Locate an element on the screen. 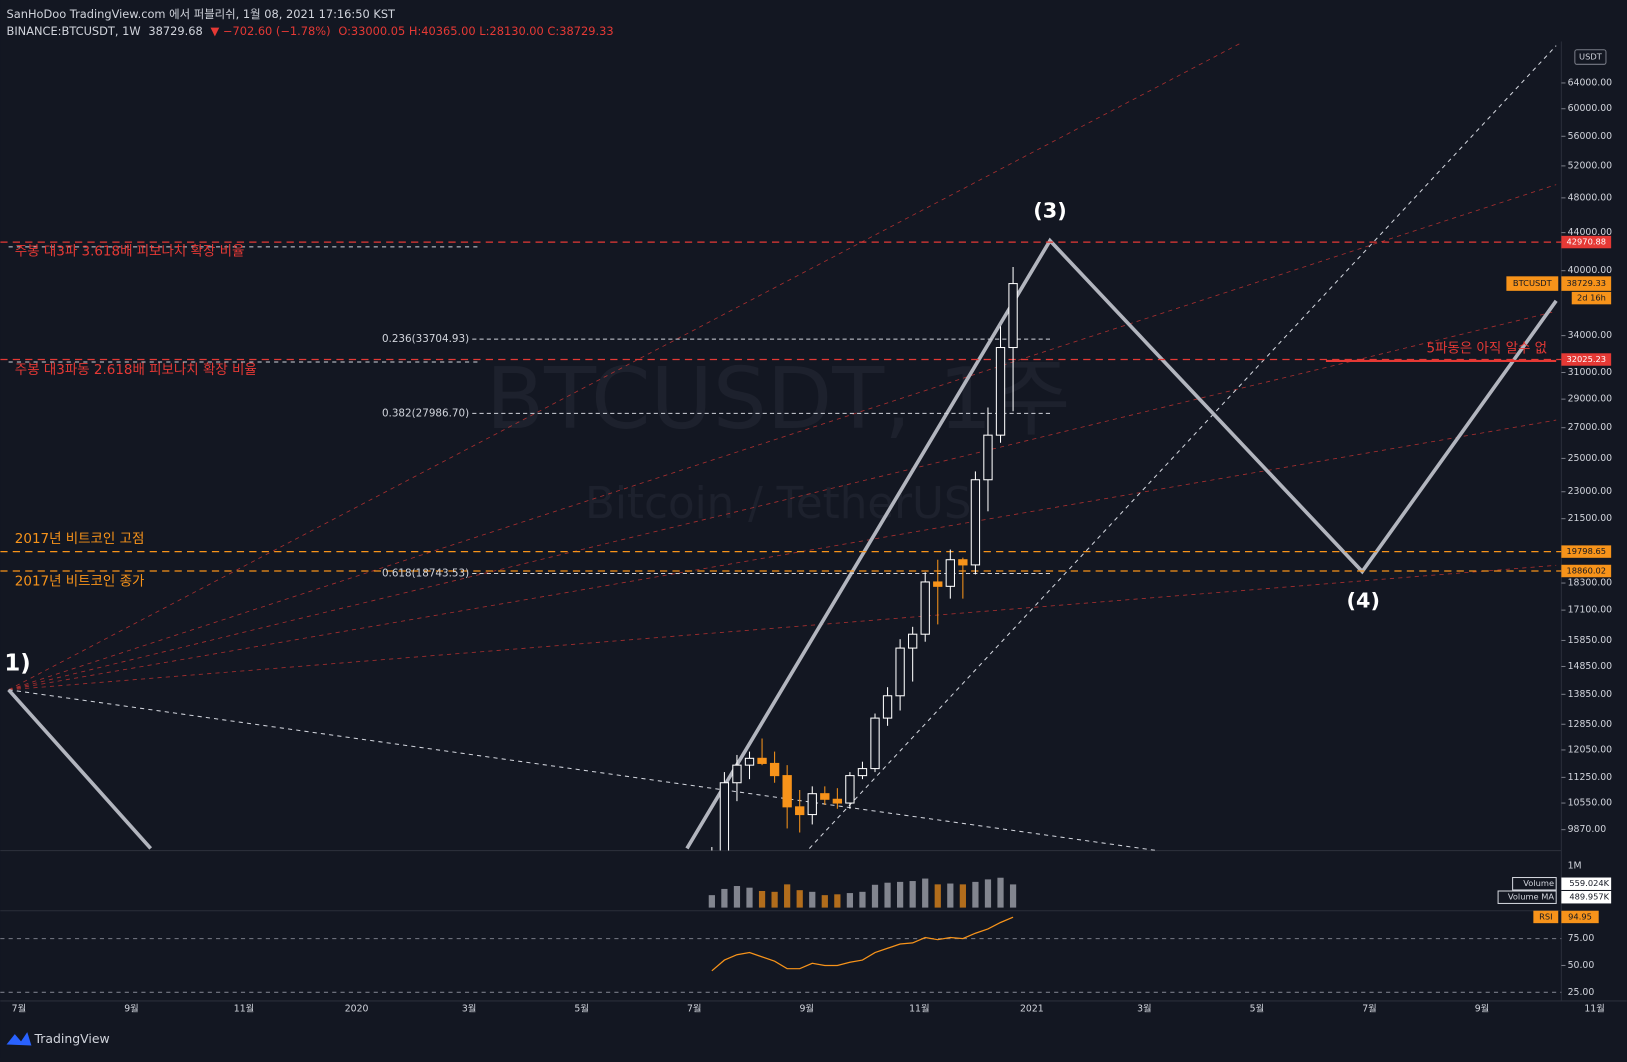 This screenshot has height=1062, width=1627. rsi-name: RSI is located at coordinates (1545, 916).